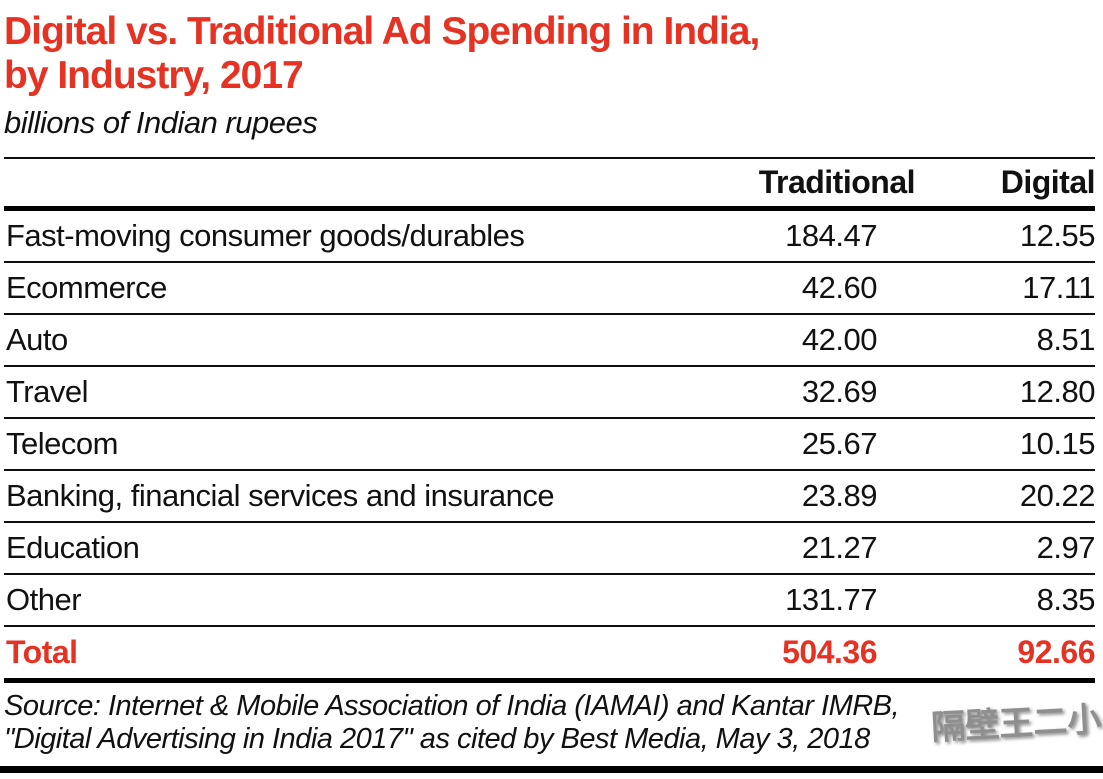 The width and height of the screenshot is (1103, 779). I want to click on digital-value: 8.35, so click(1066, 600).